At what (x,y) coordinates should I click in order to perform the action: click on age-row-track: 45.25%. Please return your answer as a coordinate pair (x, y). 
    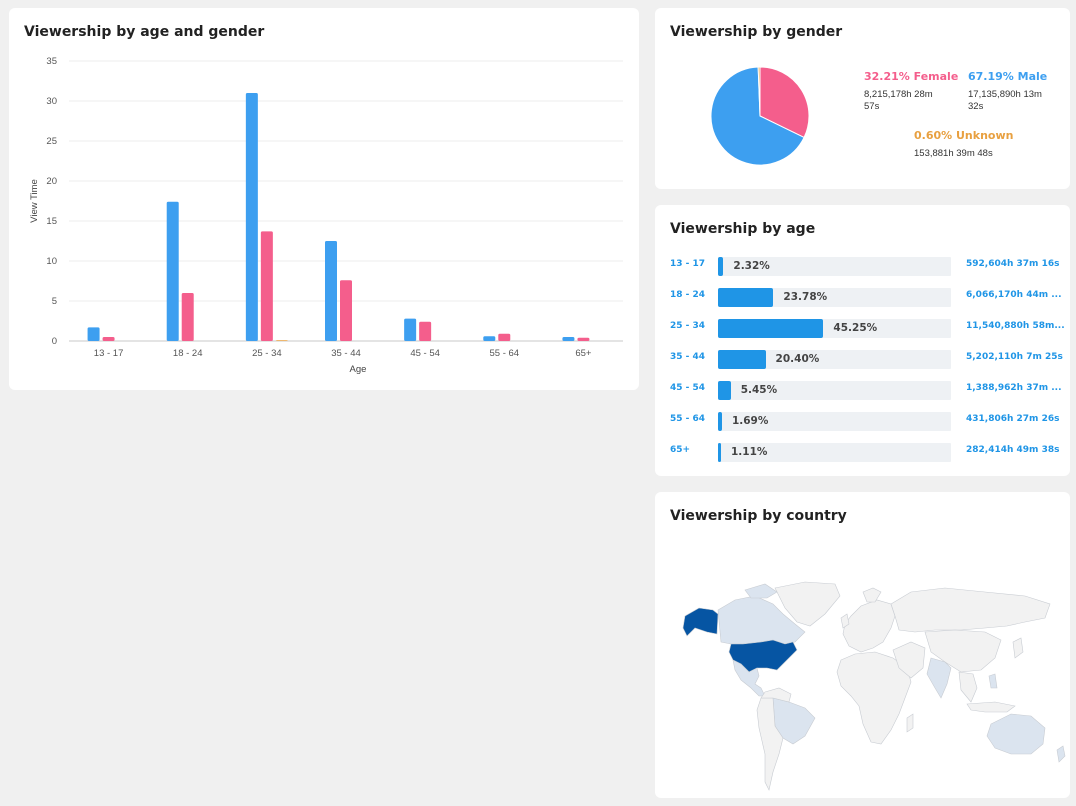
    Looking at the image, I should click on (834, 328).